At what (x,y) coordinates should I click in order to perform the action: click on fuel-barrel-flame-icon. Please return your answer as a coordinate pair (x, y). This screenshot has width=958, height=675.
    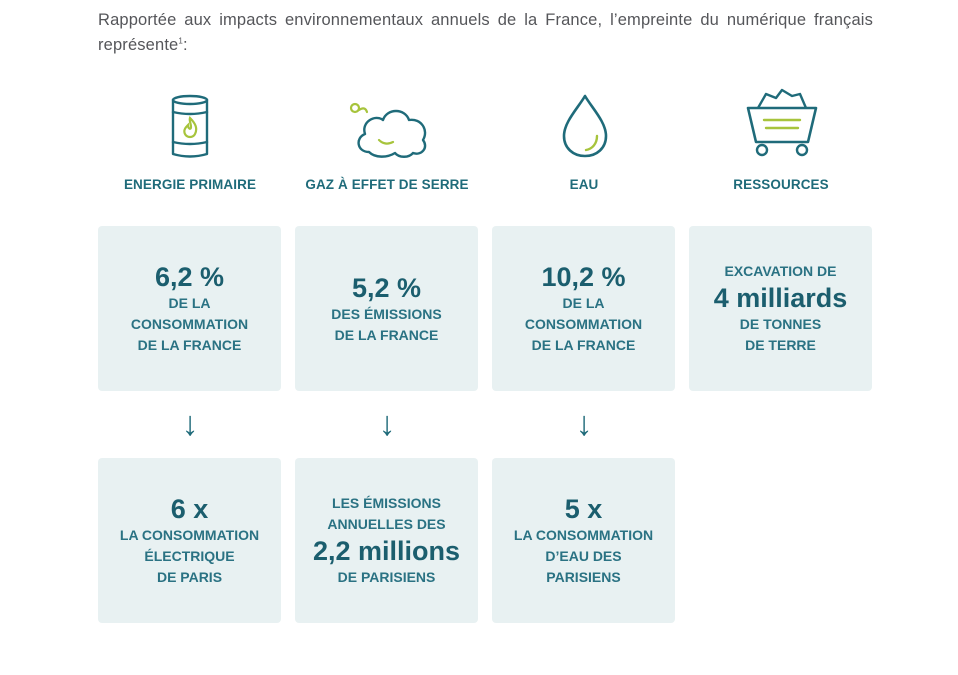
    Looking at the image, I should click on (190, 127).